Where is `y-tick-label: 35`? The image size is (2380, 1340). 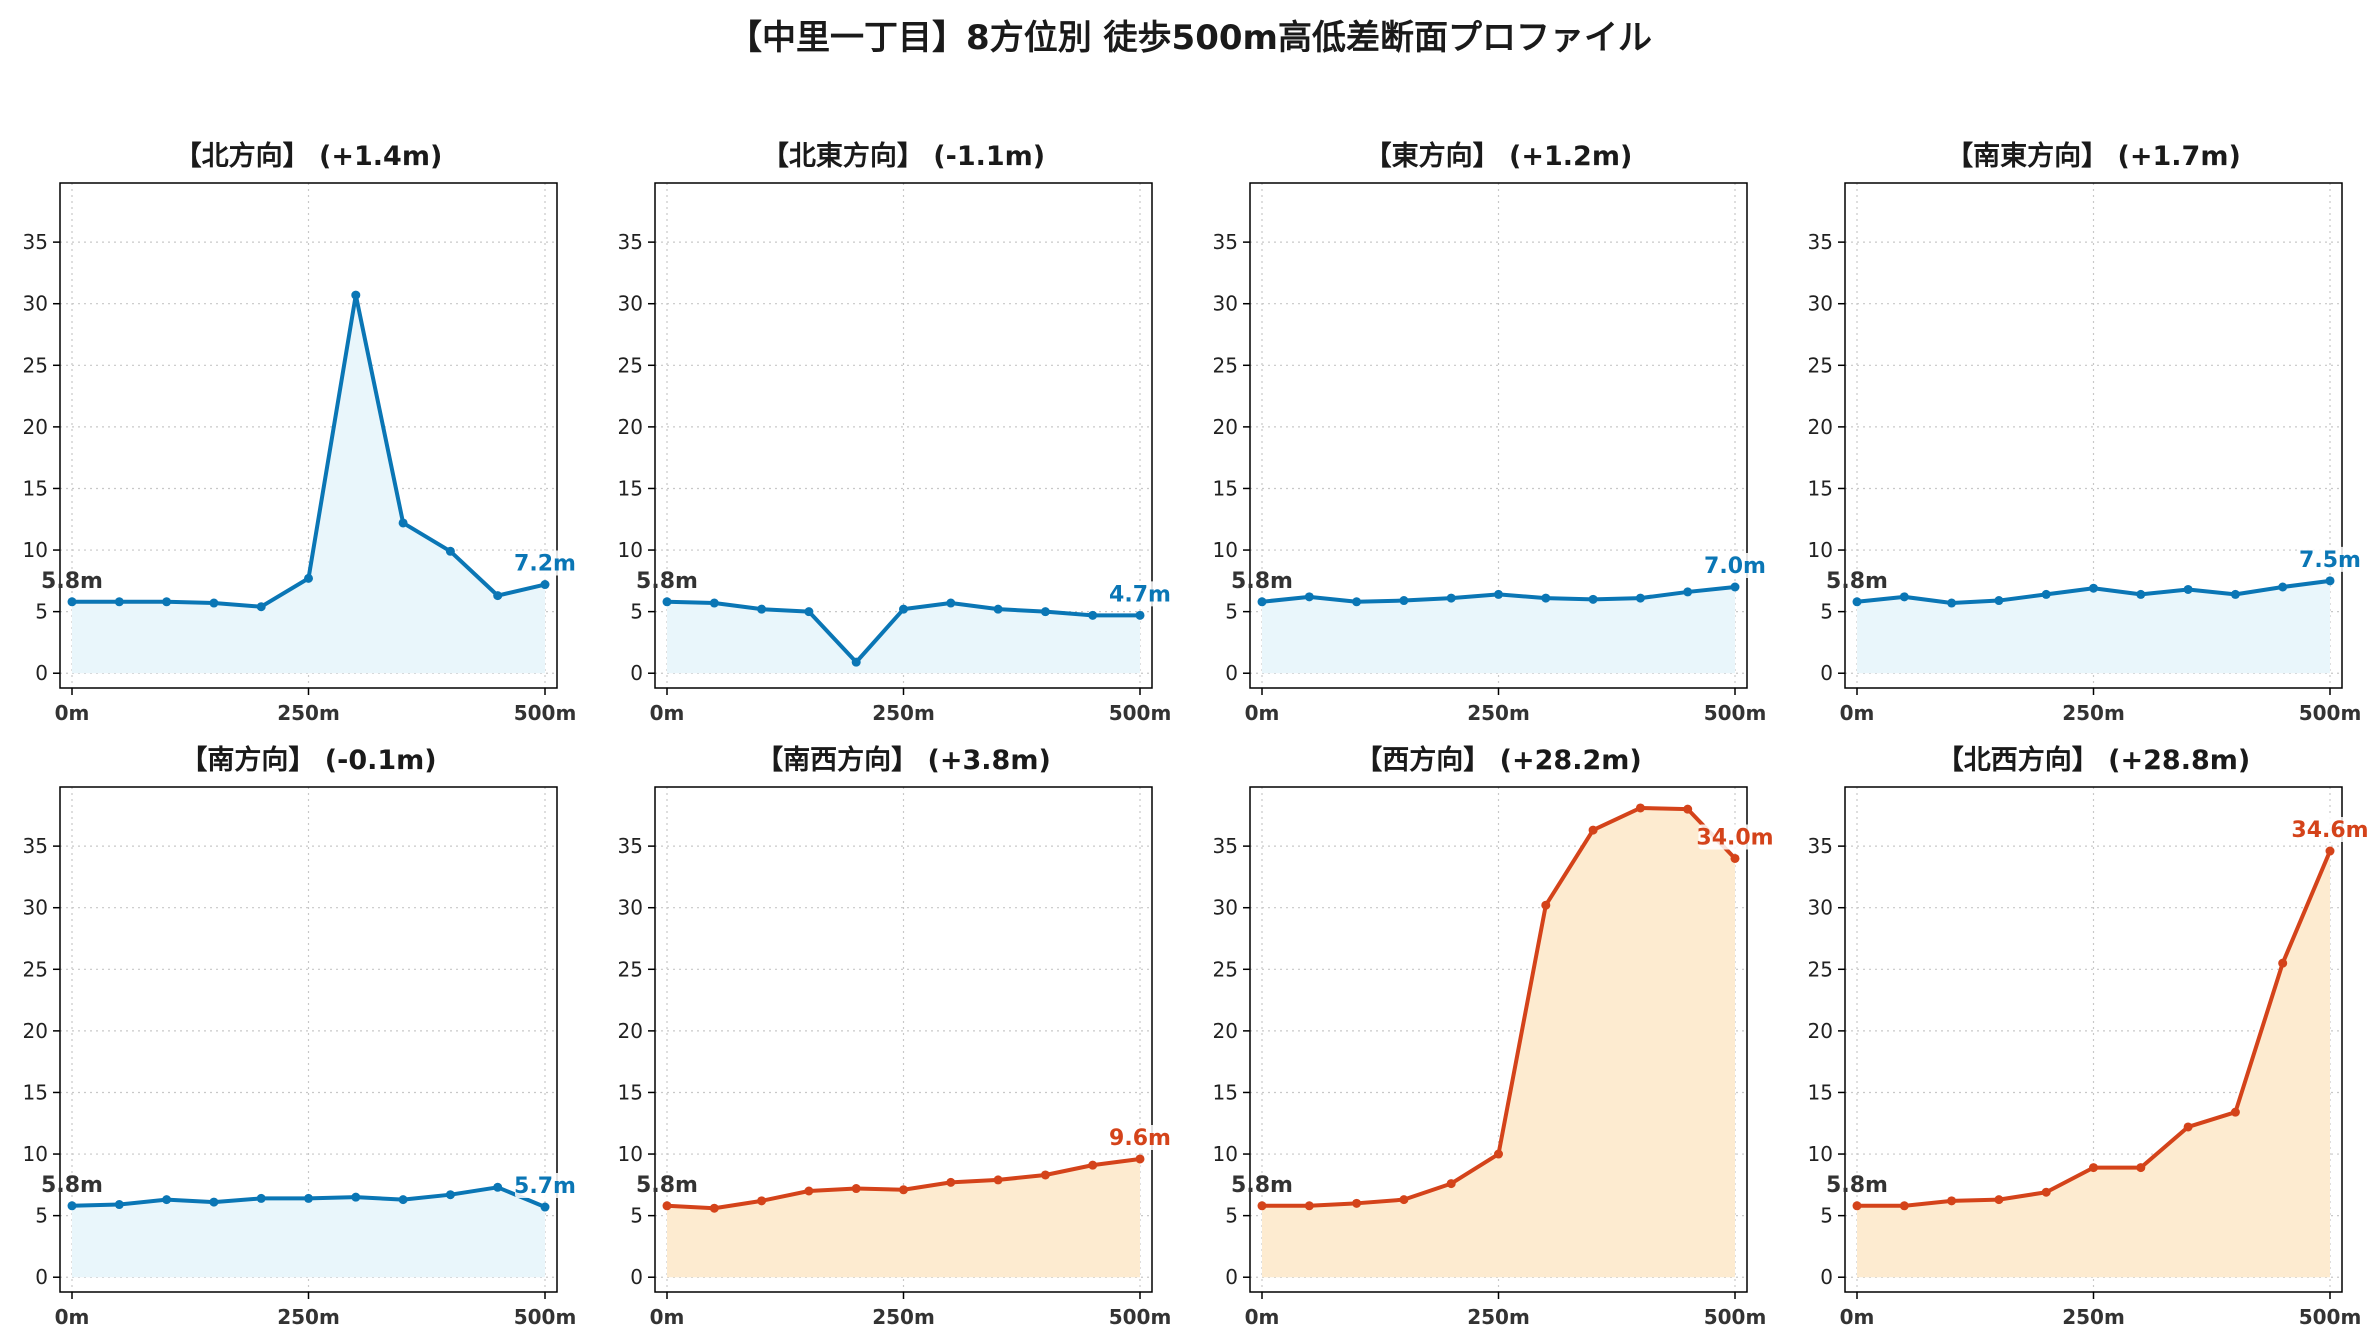
y-tick-label: 35 is located at coordinates (630, 242).